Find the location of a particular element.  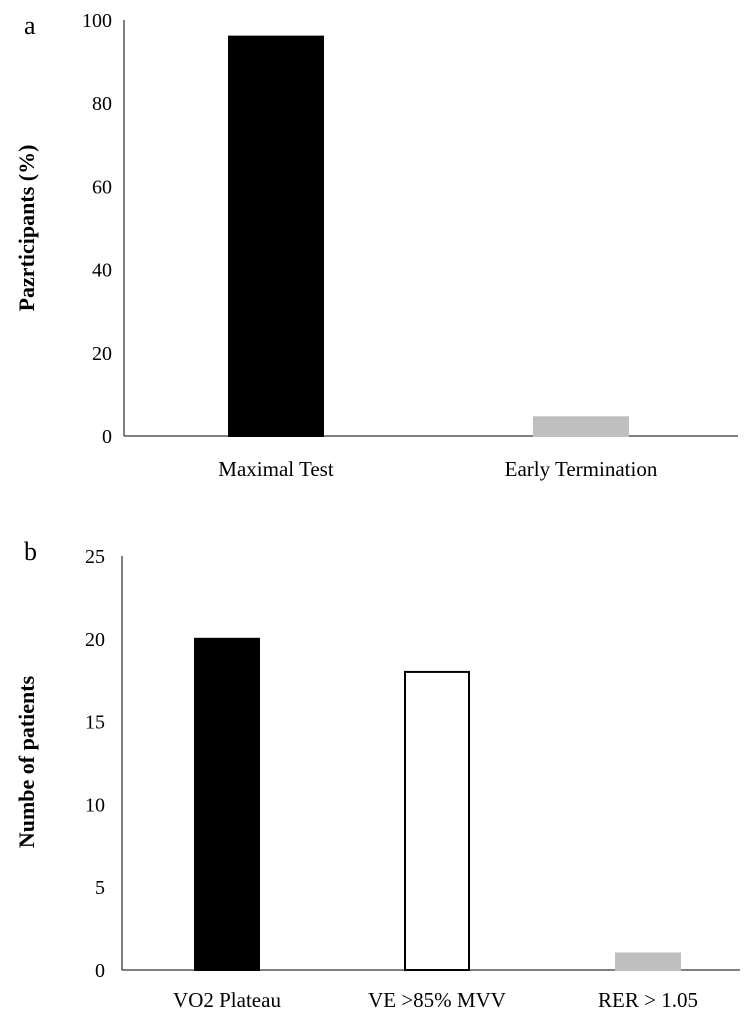

y-axis-label-a: Pazrticipants (%) is located at coordinates (26, 228).